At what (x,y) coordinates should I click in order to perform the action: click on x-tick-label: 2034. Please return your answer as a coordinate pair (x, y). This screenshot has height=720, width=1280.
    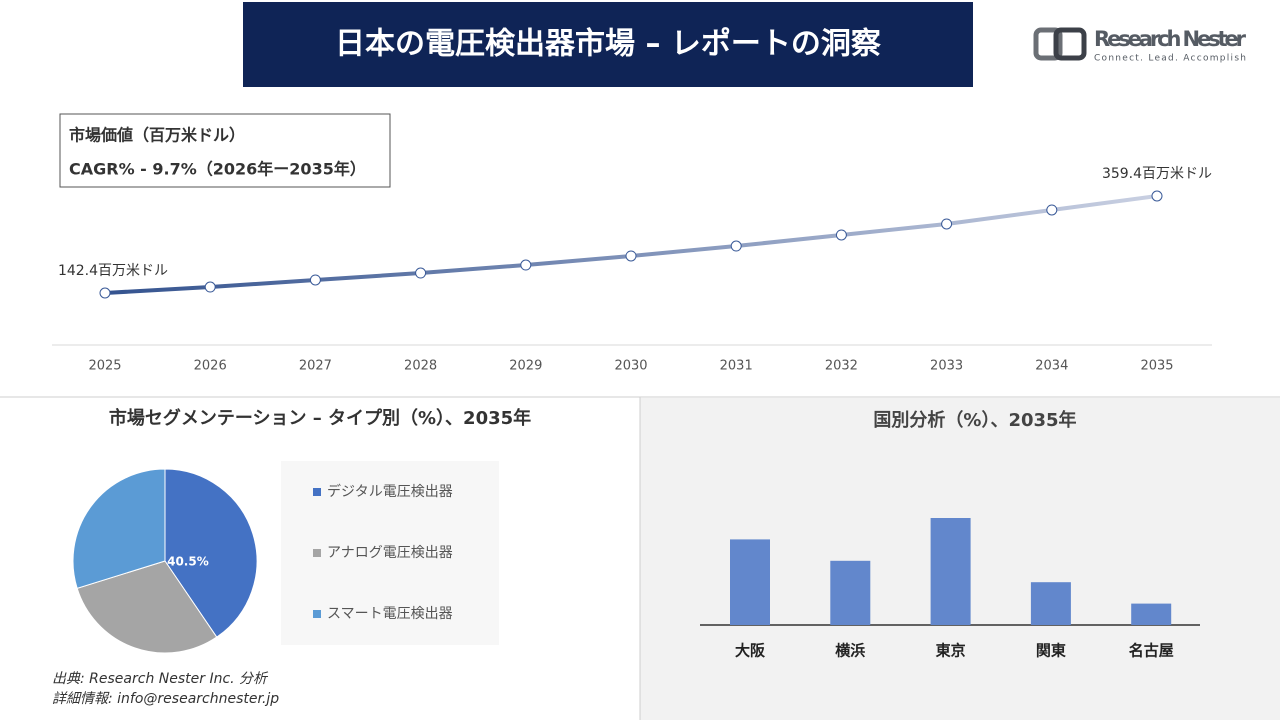
    Looking at the image, I should click on (1051, 366).